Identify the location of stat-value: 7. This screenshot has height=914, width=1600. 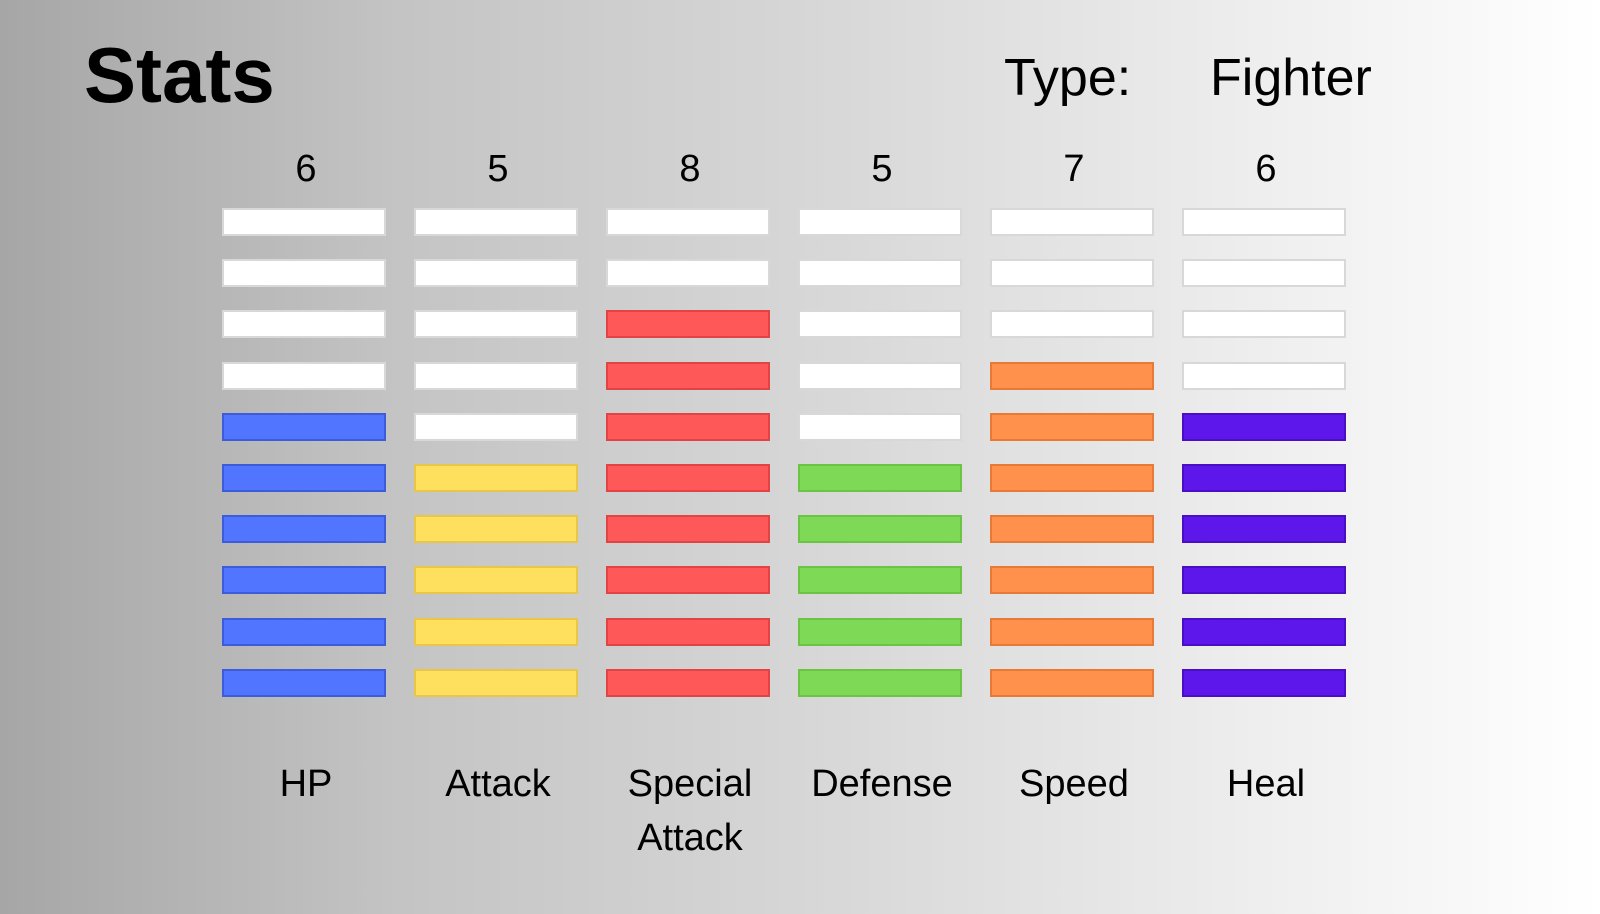
(1074, 169).